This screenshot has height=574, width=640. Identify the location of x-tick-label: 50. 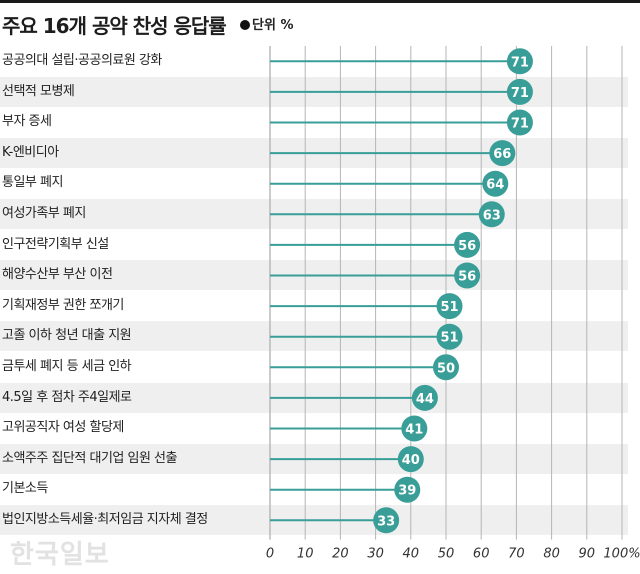
(446, 554).